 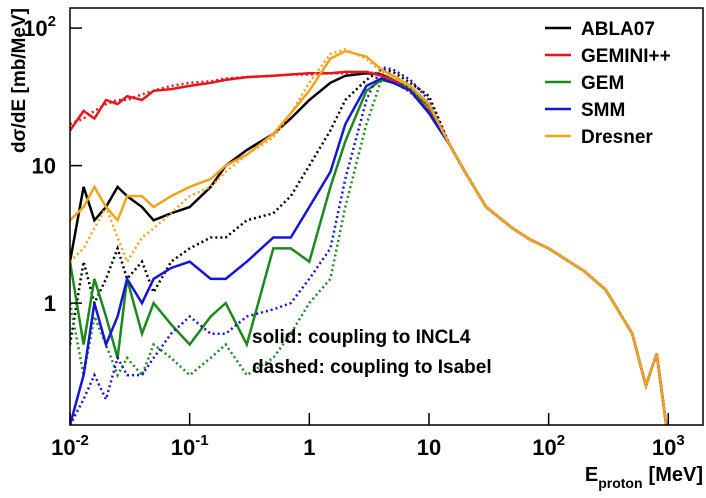 I want to click on annotation: dashed: coupling to Isabel, so click(x=372, y=367).